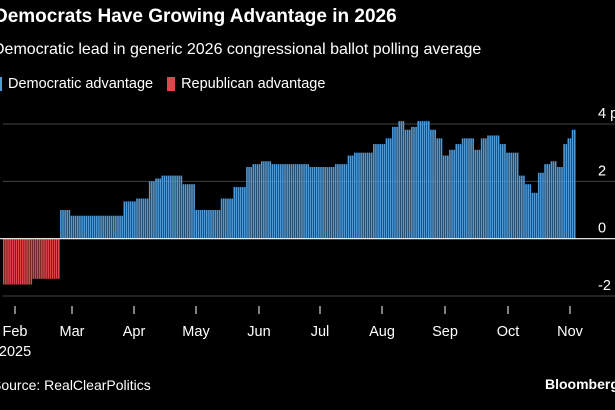 This screenshot has height=410, width=615. What do you see at coordinates (76, 84) in the screenshot?
I see `legend-item-democratic: Democratic advantage` at bounding box center [76, 84].